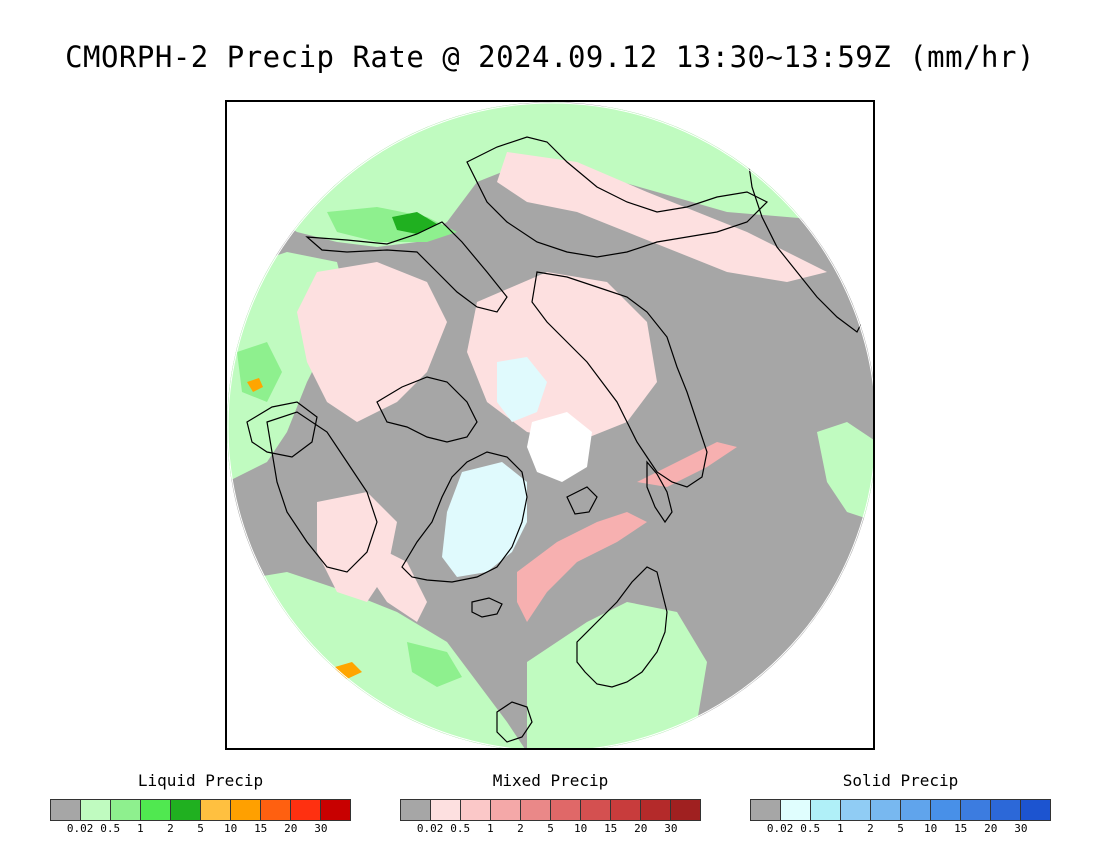  I want to click on liquid-intense-patch-southwest, so click(348, 670).